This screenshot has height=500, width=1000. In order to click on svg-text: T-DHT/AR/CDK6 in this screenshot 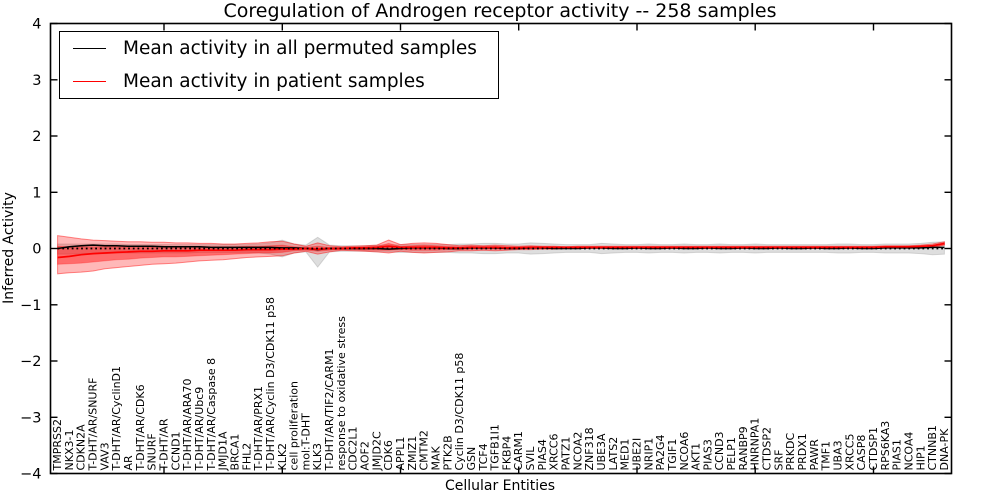, I will do `click(140, 427)`.